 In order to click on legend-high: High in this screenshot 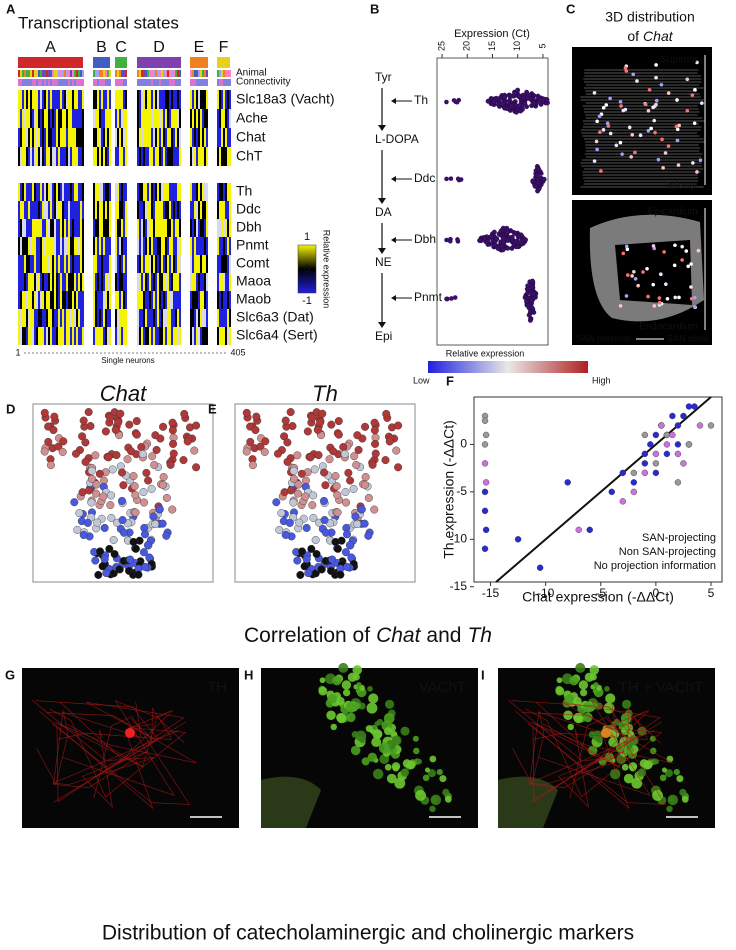, I will do `click(601, 380)`.